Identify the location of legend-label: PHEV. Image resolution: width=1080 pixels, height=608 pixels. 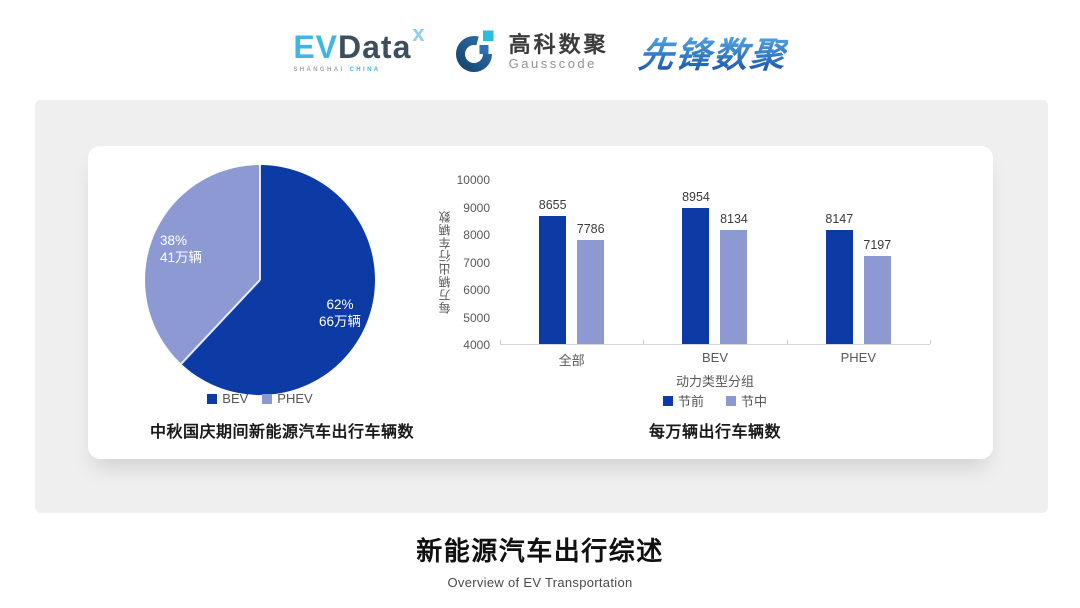
(295, 398).